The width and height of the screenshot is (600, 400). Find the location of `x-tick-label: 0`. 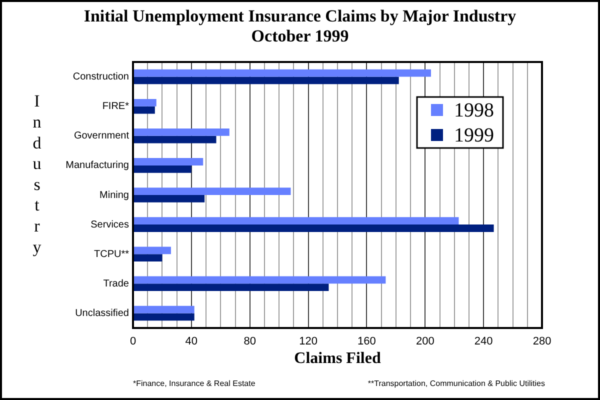

x-tick-label: 0 is located at coordinates (133, 342).